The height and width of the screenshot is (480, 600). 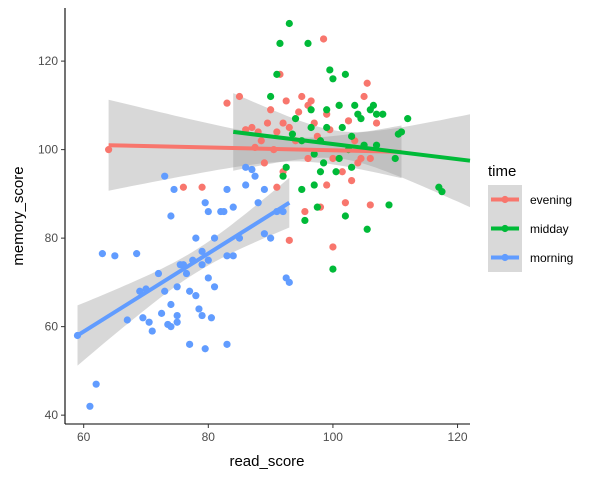 What do you see at coordinates (18, 215) in the screenshot?
I see `y-axis-title: memory_score` at bounding box center [18, 215].